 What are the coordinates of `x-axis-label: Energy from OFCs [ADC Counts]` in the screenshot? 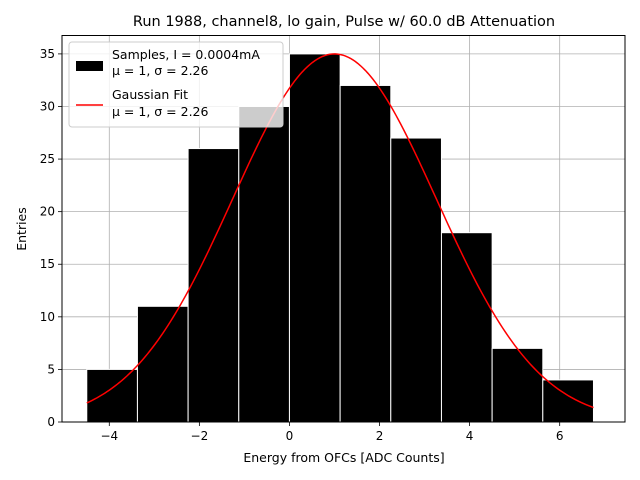 It's located at (343, 457).